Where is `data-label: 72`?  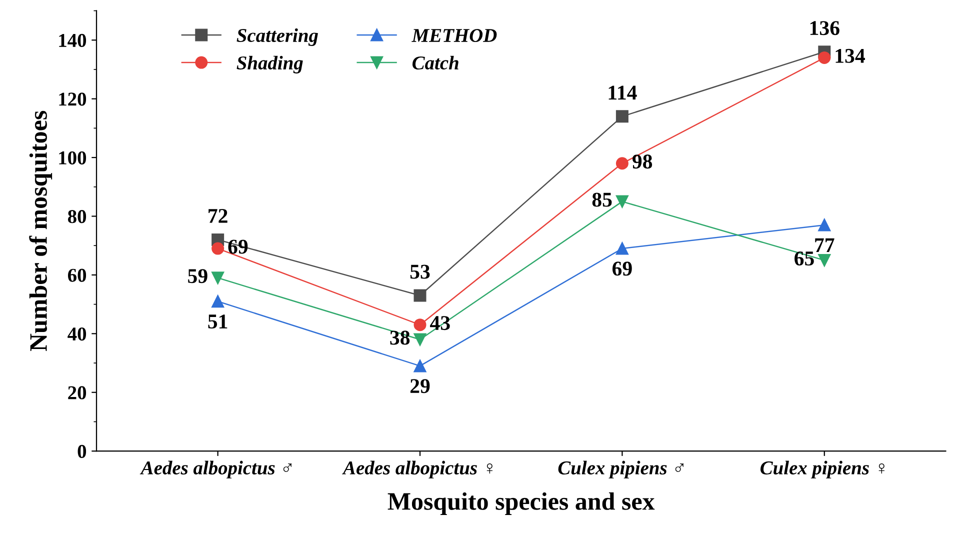 data-label: 72 is located at coordinates (218, 215).